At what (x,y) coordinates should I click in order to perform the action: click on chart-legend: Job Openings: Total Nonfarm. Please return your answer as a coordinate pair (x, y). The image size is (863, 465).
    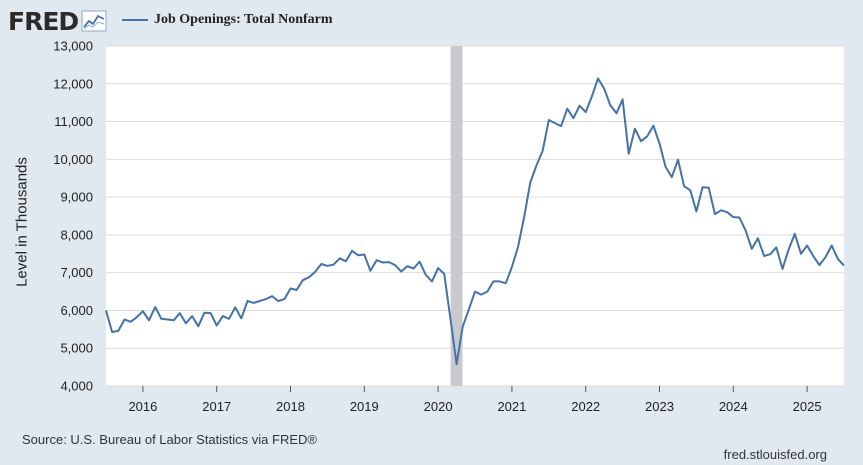
    Looking at the image, I should click on (227, 20).